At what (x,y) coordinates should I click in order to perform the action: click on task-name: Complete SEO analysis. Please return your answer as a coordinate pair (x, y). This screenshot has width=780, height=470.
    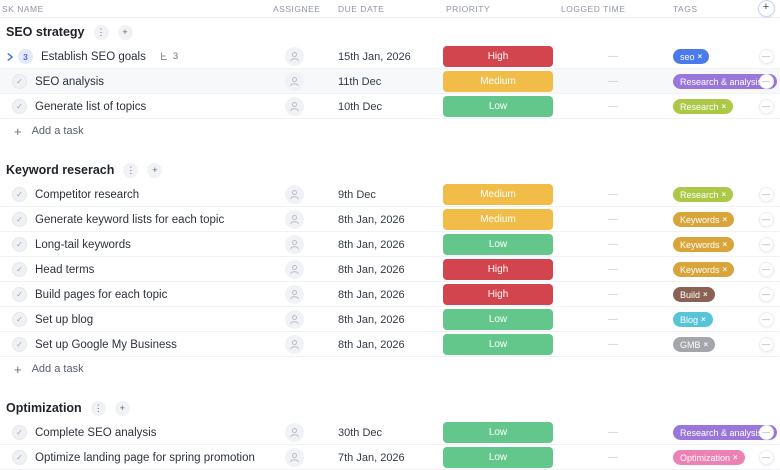
    Looking at the image, I should click on (96, 432).